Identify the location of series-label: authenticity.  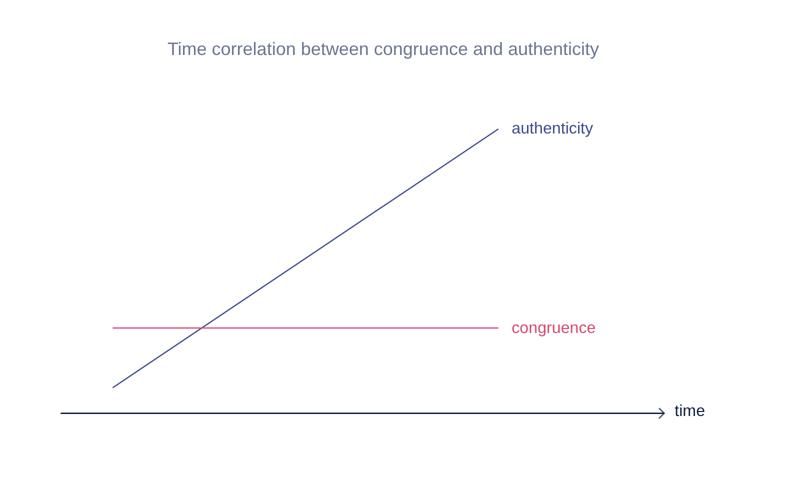
(553, 129).